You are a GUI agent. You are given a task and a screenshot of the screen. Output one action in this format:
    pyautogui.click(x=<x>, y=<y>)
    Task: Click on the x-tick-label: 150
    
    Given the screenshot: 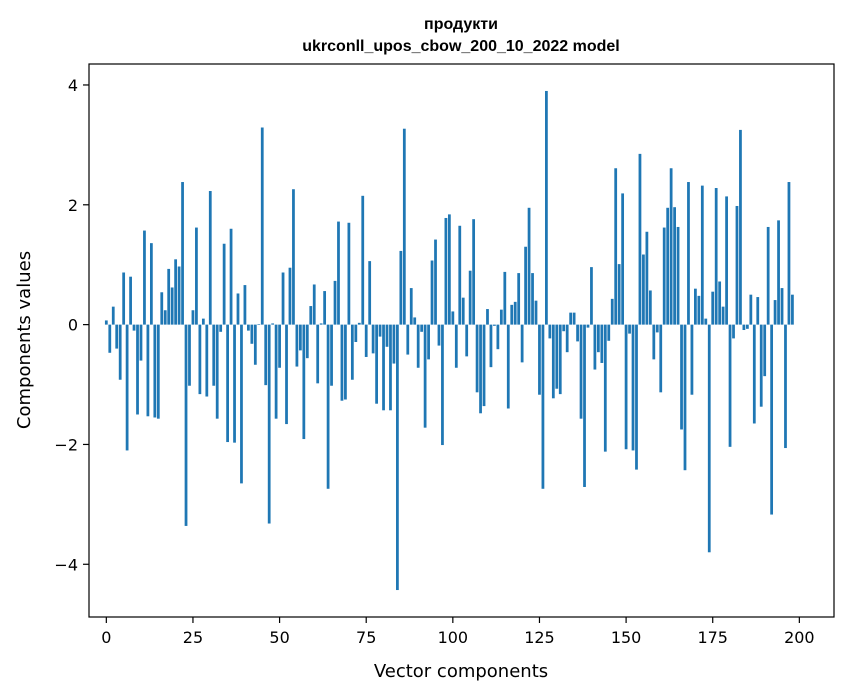 What is the action you would take?
    pyautogui.click(x=626, y=637)
    